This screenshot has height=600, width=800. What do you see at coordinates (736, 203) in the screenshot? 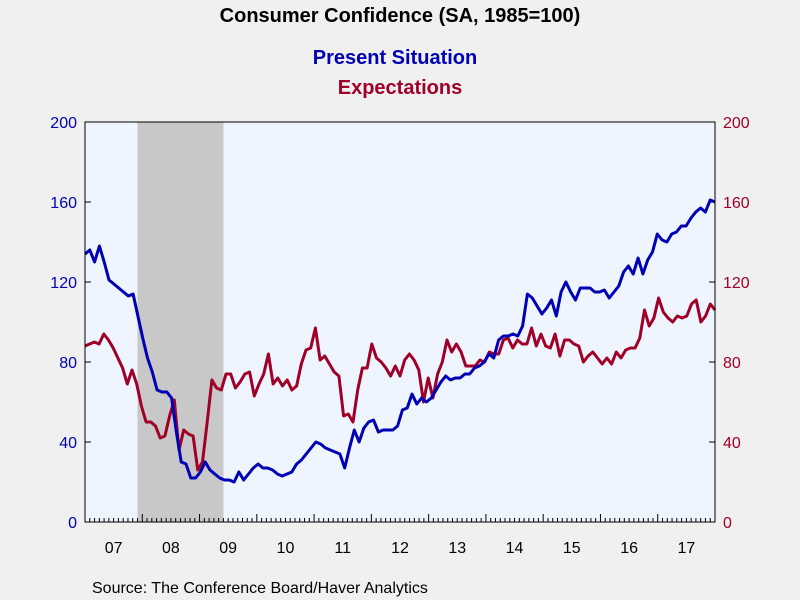
I see `y-tick-label-right: 160` at bounding box center [736, 203].